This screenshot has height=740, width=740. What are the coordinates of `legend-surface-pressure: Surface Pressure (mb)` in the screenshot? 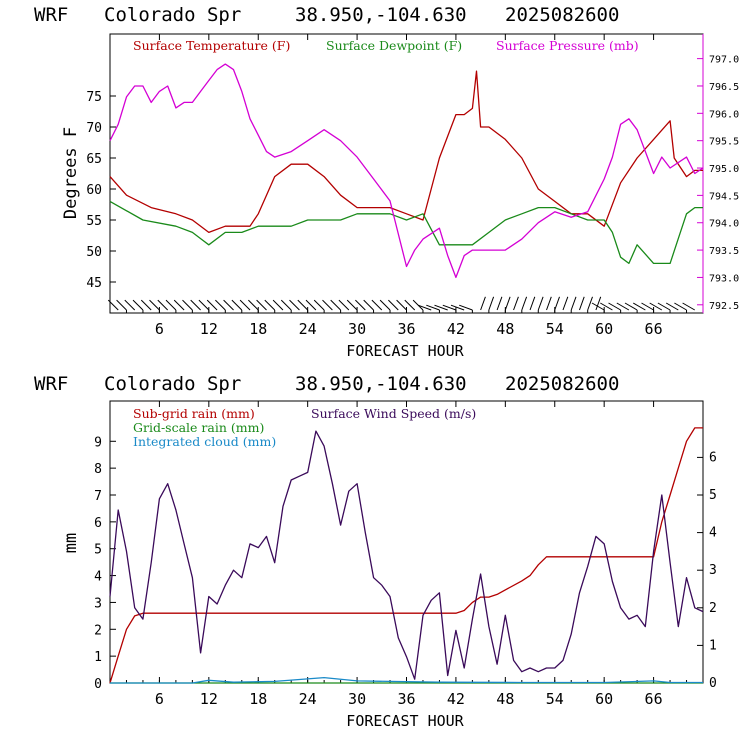 It's located at (567, 45).